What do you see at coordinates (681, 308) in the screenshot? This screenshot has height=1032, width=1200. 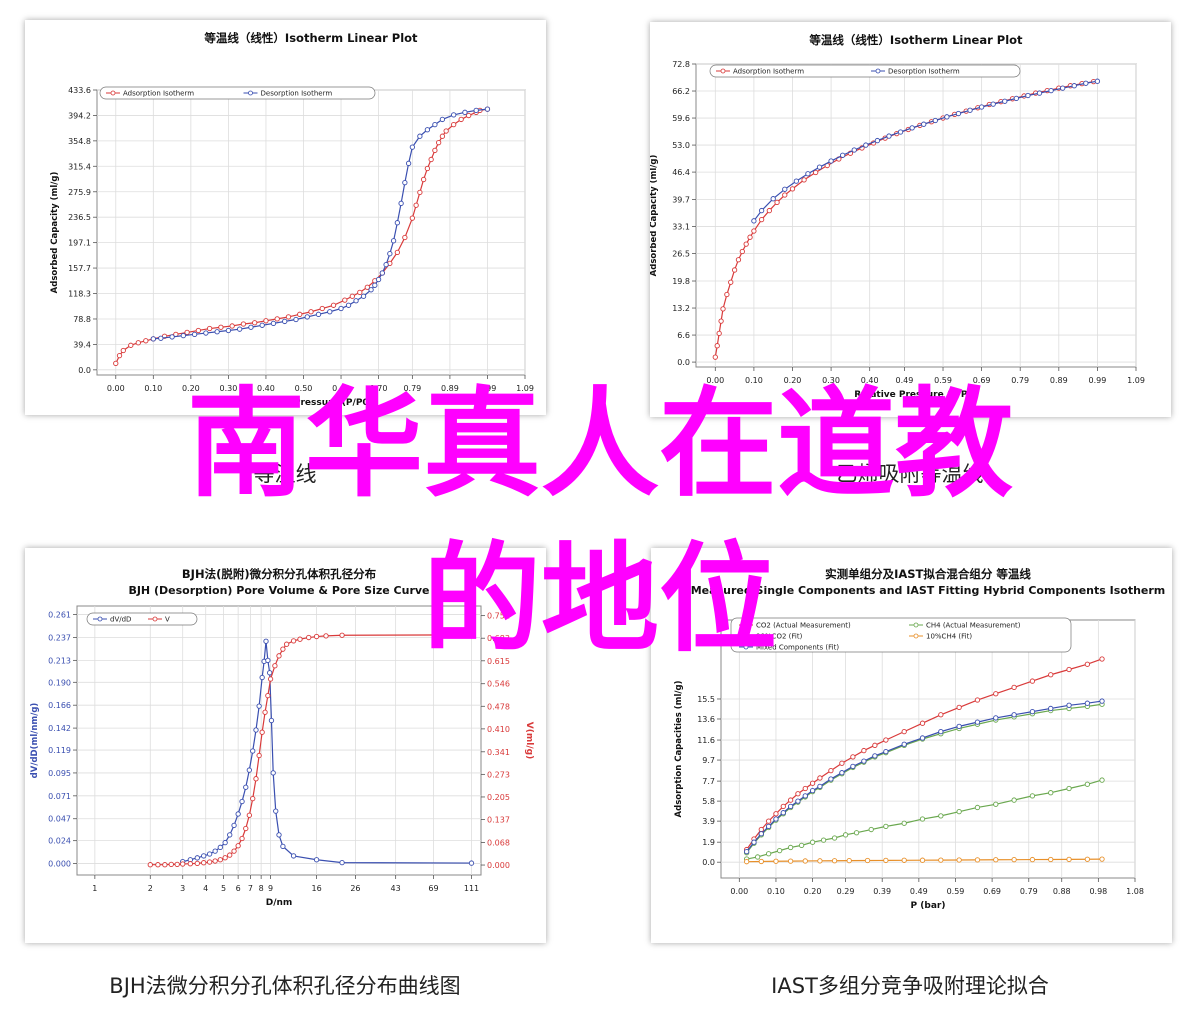 I see `y-tick-label: 13.2` at bounding box center [681, 308].